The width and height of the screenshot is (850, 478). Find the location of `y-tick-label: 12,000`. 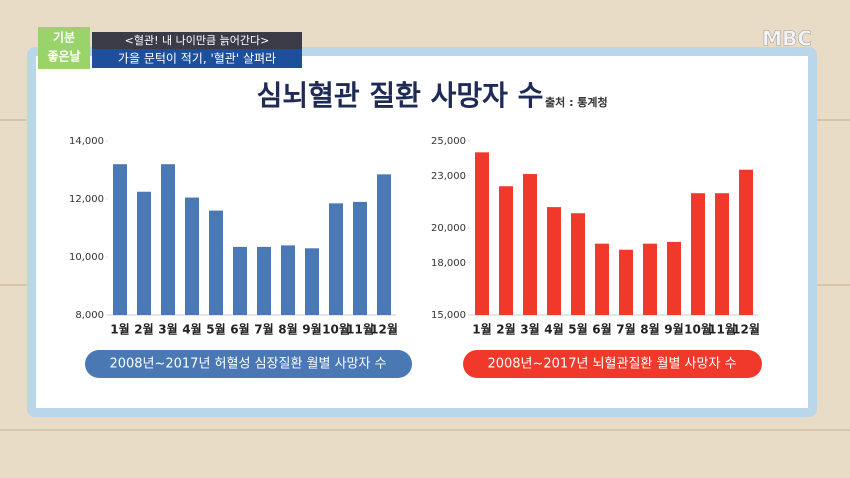

y-tick-label: 12,000 is located at coordinates (86, 199).